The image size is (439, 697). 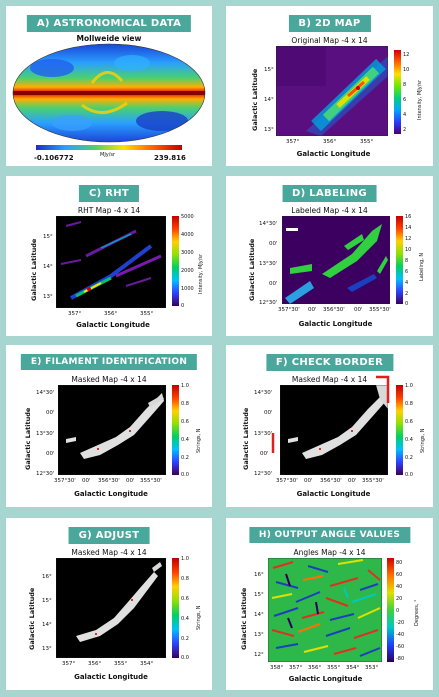 I want to click on mollweide-cb-min: -0.106772, so click(x=54, y=158).